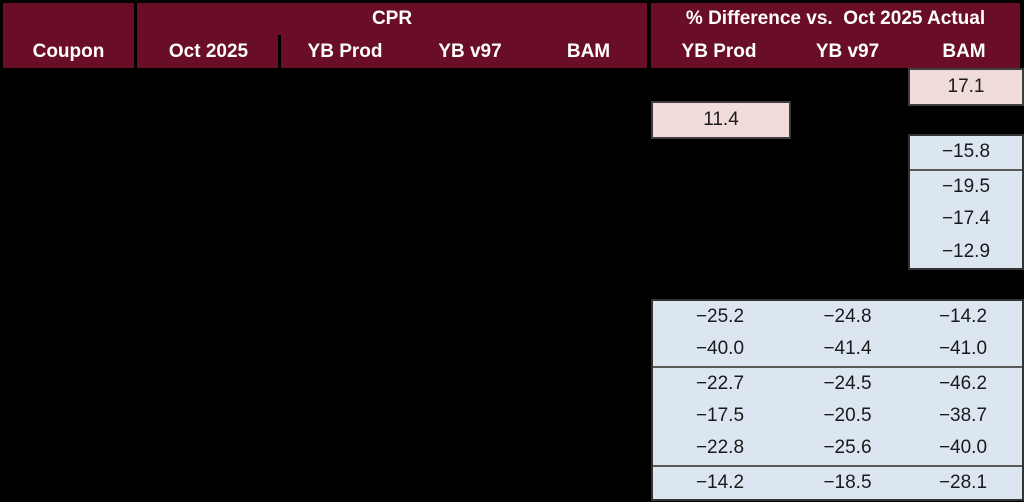 This screenshot has height=502, width=1024. Describe the element at coordinates (847, 383) in the screenshot. I see `cell-diff-ybv97-row10: −24.5` at that location.